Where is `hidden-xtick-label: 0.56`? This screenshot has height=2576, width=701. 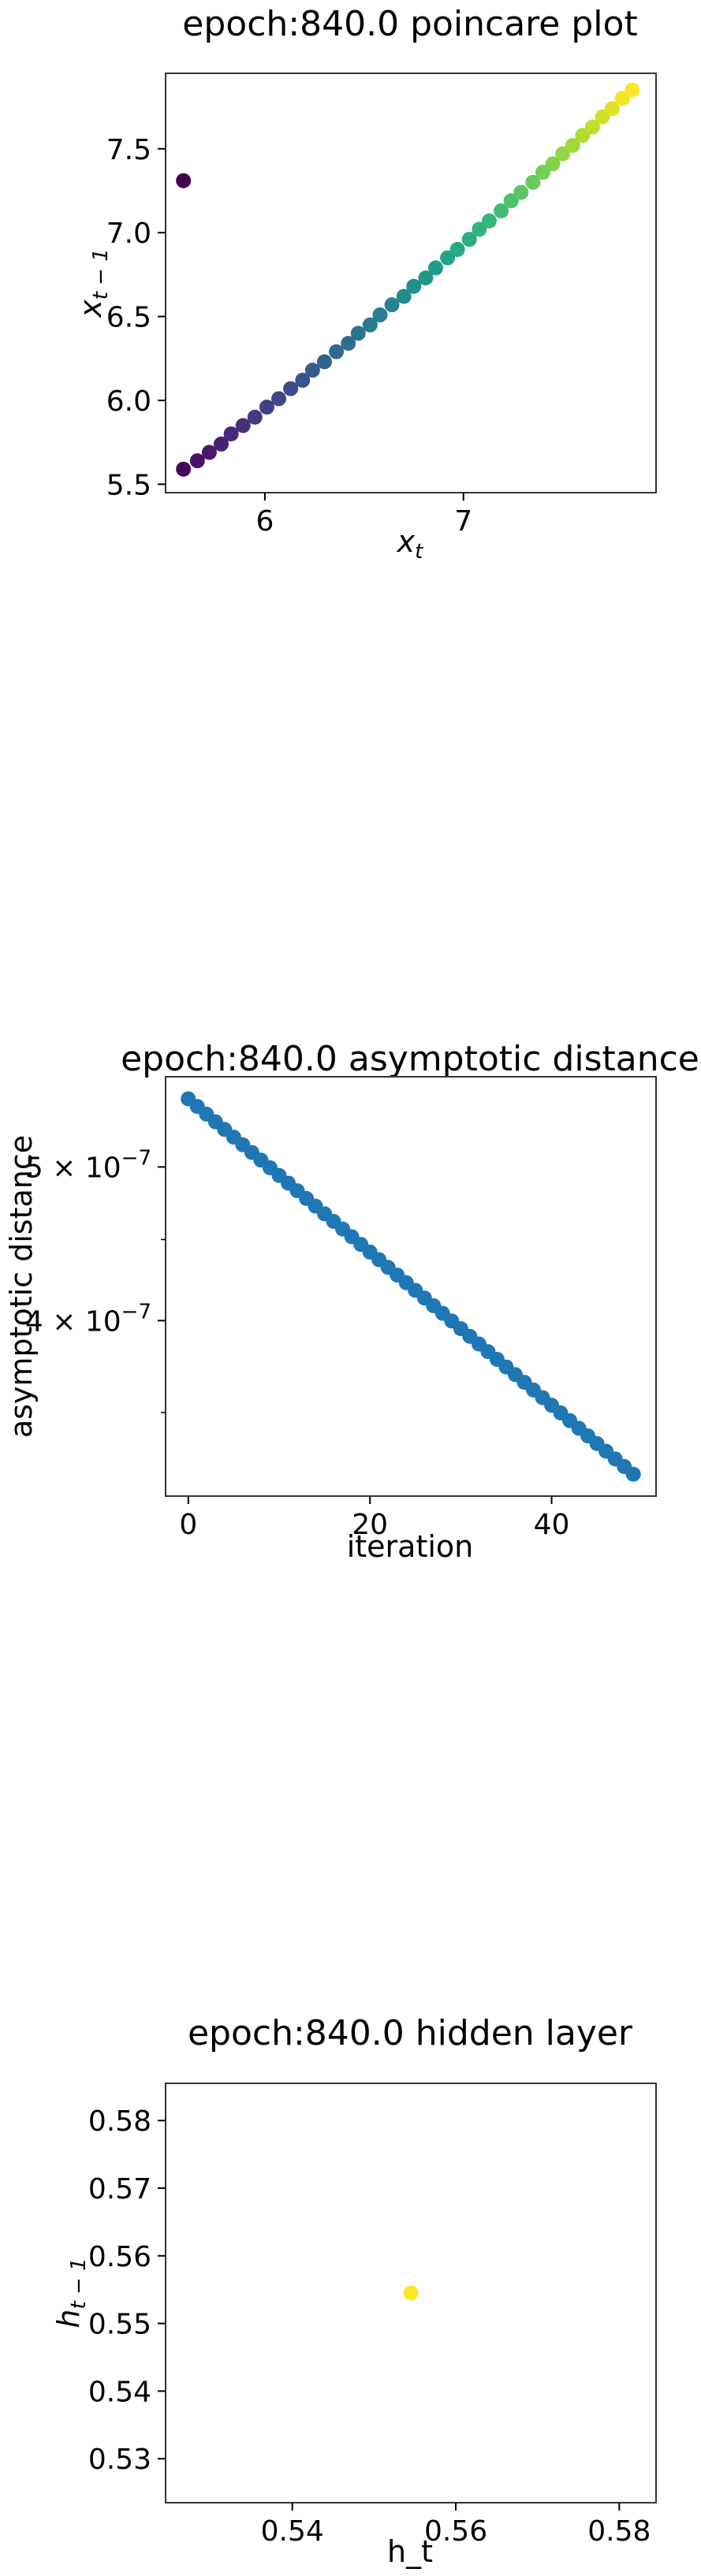 hidden-xtick-label: 0.56 is located at coordinates (456, 2531).